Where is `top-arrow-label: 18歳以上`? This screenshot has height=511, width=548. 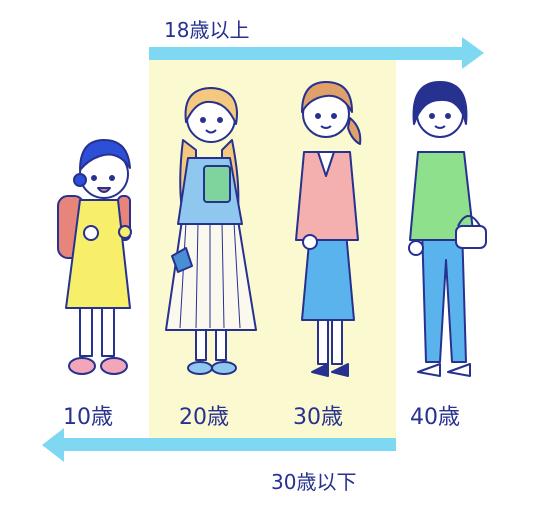 top-arrow-label: 18歳以上 is located at coordinates (207, 30).